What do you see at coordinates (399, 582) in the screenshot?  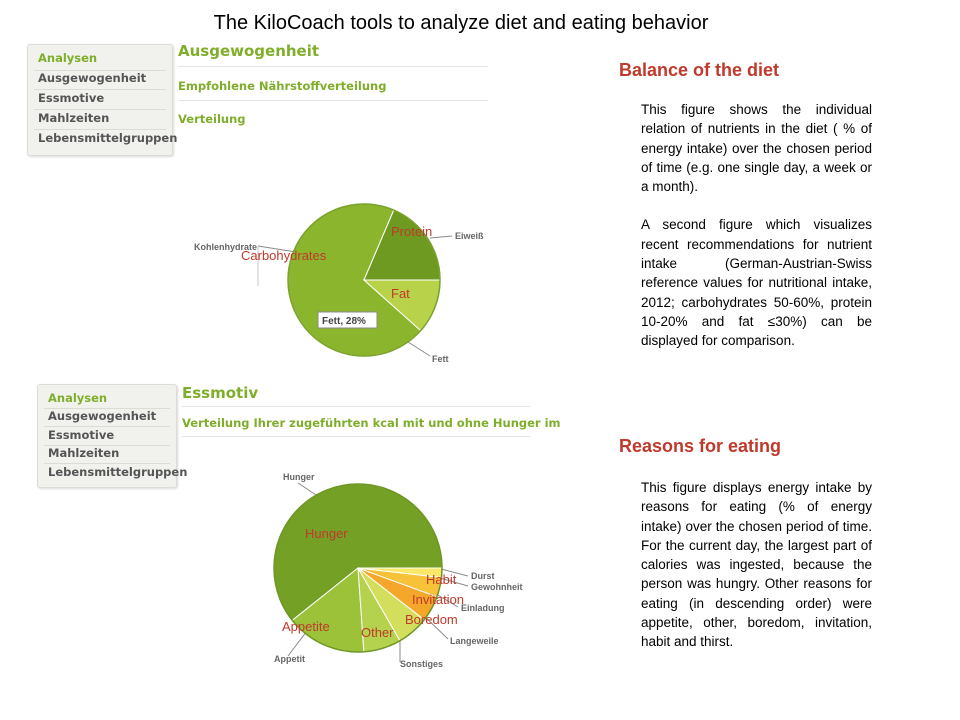 I see `pie-slice-gewohnheit` at bounding box center [399, 582].